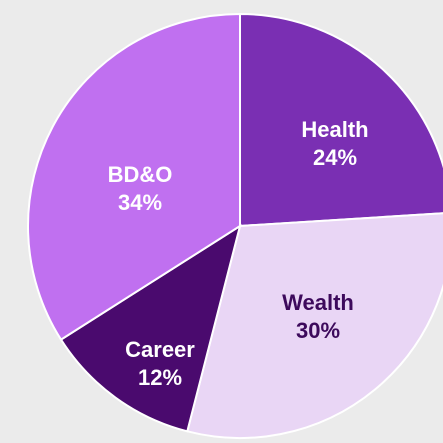 The height and width of the screenshot is (443, 443). Describe the element at coordinates (335, 157) in the screenshot. I see `slice-value-label: 24%` at that location.